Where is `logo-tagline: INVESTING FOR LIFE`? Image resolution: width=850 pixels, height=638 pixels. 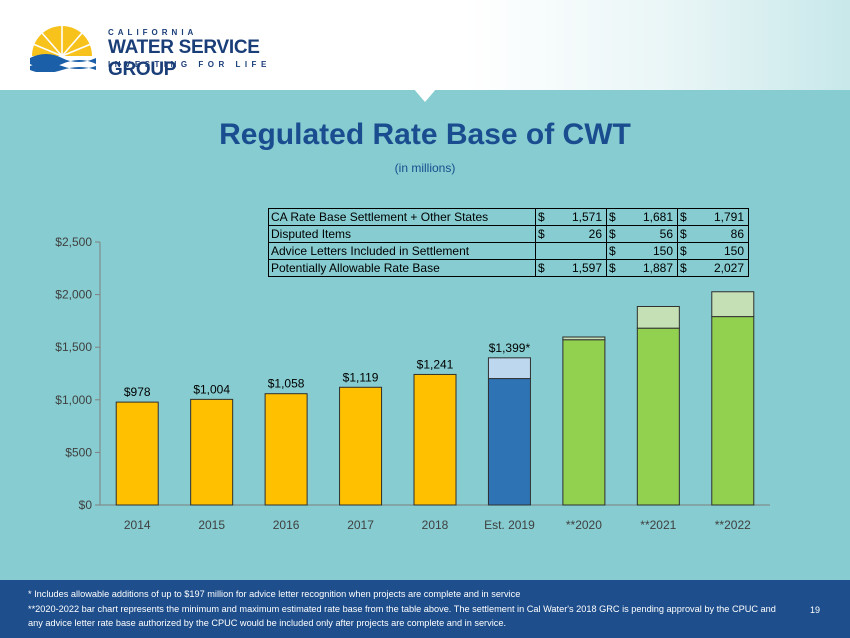 logo-tagline: INVESTING FOR LIFE is located at coordinates (189, 64).